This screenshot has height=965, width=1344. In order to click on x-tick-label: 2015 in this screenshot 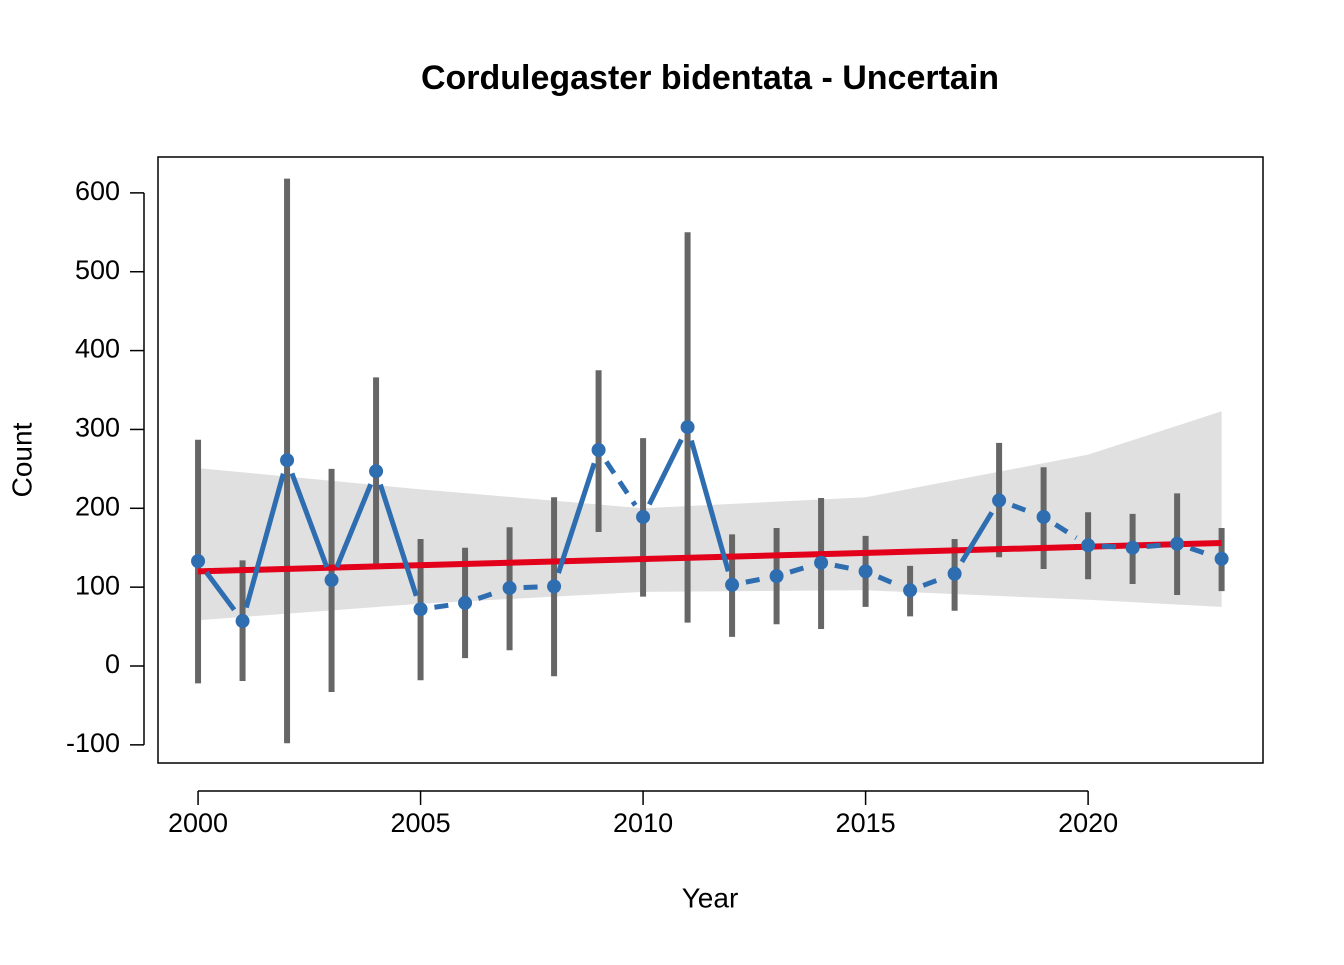, I will do `click(866, 823)`.